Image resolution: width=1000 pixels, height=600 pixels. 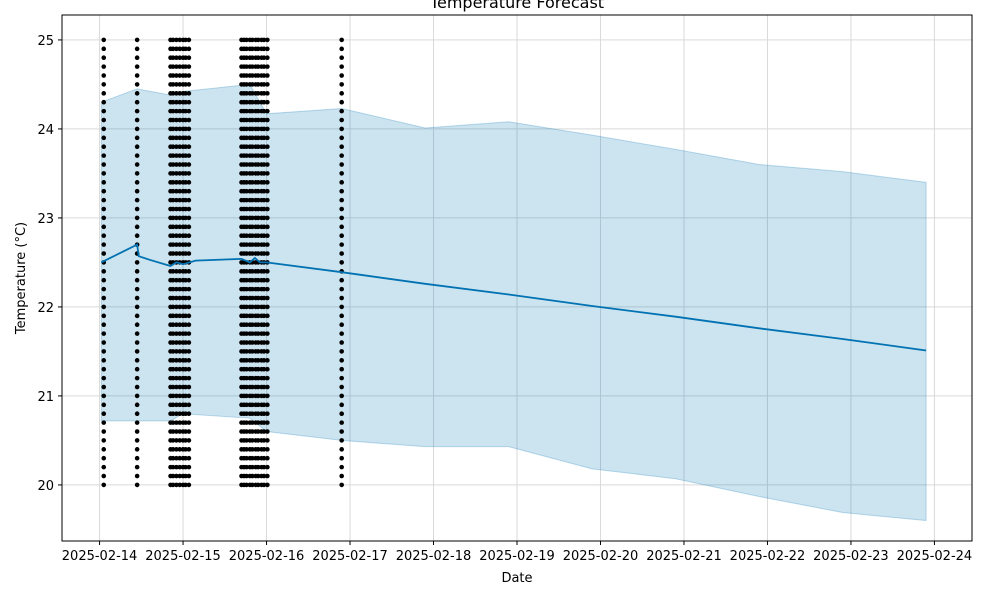 What do you see at coordinates (45, 308) in the screenshot?
I see `y-tick-label: 22` at bounding box center [45, 308].